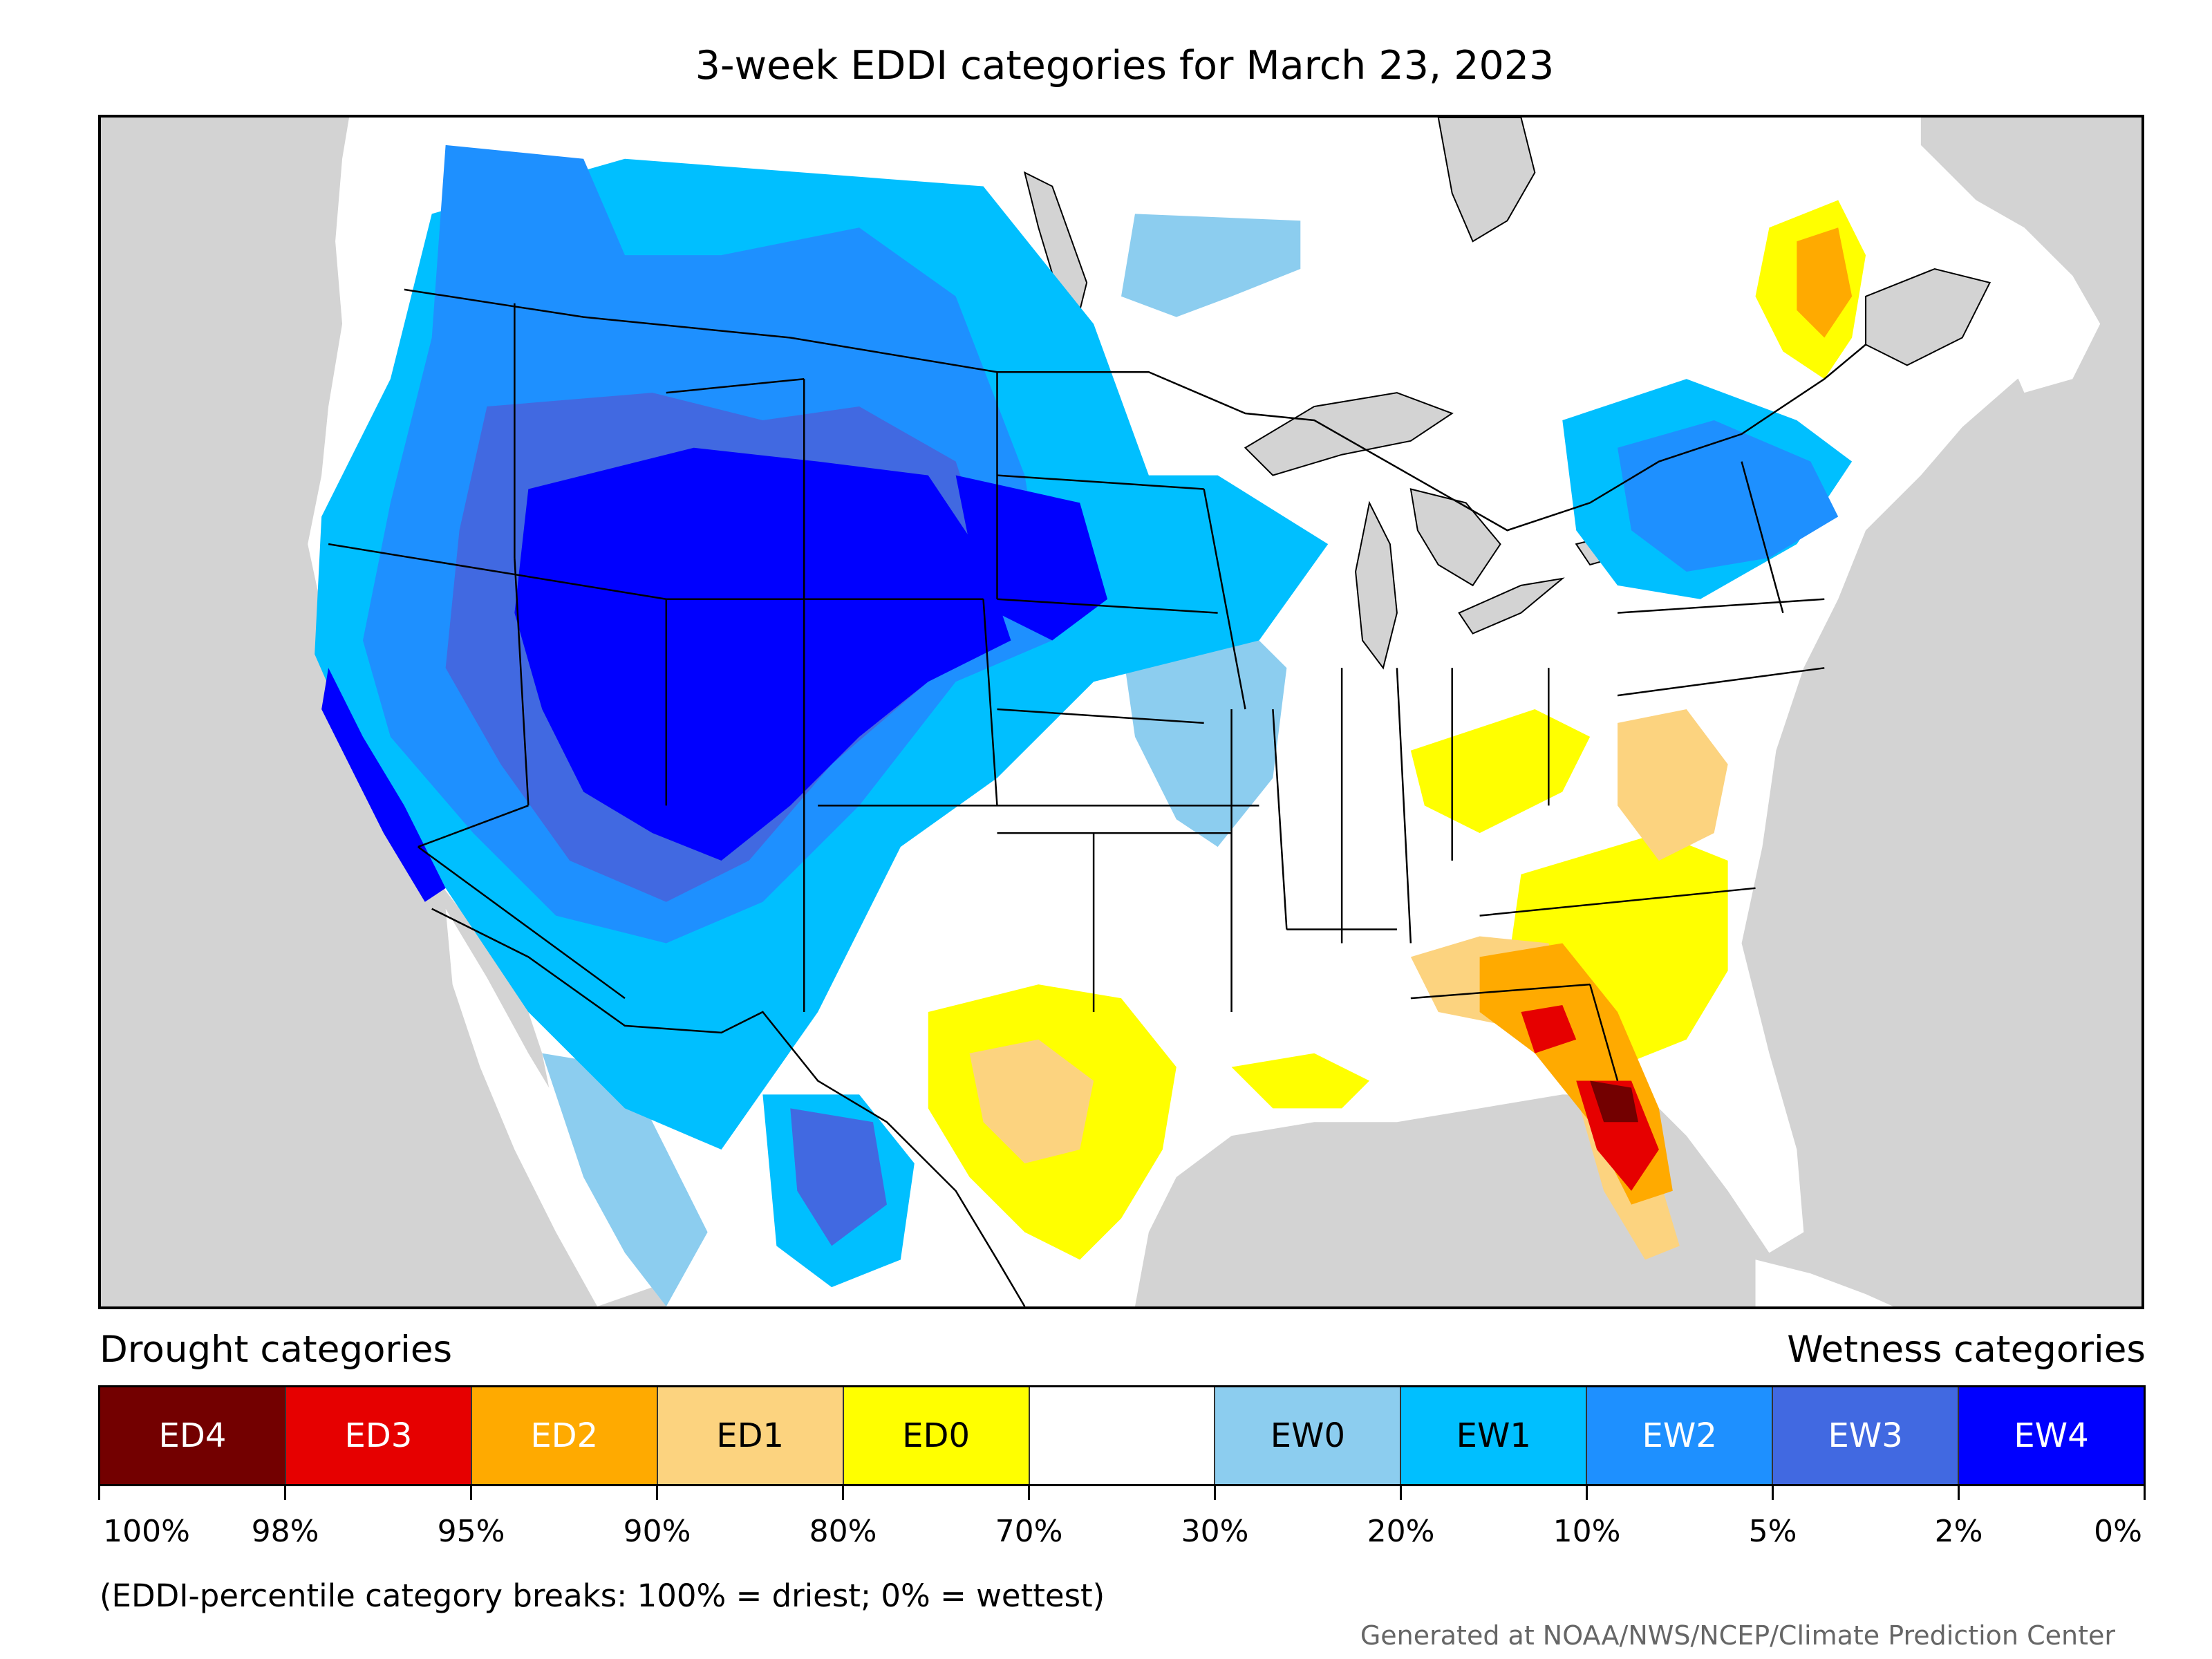  I want to click on ew0-region-southwest, so click(625, 1179).